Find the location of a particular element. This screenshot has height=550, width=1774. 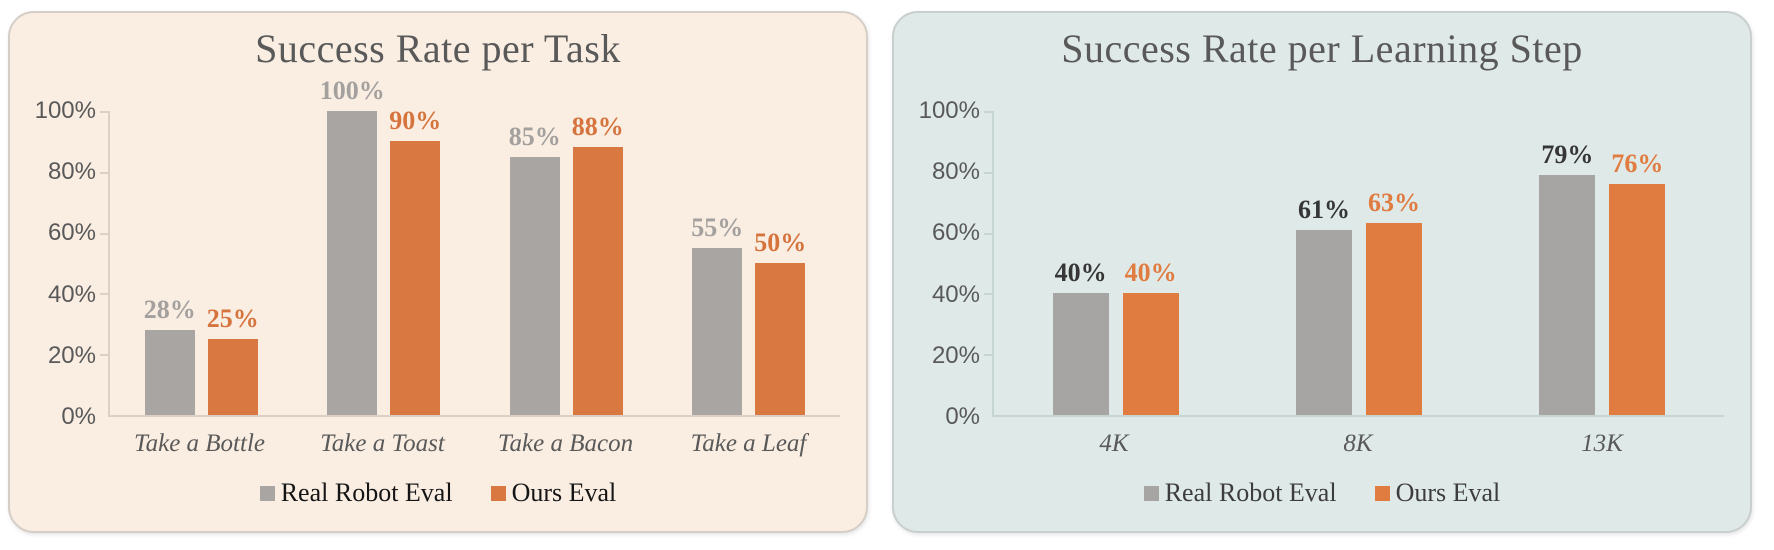

bar-group-take-a-bottle: 28% 25% is located at coordinates (201, 263).